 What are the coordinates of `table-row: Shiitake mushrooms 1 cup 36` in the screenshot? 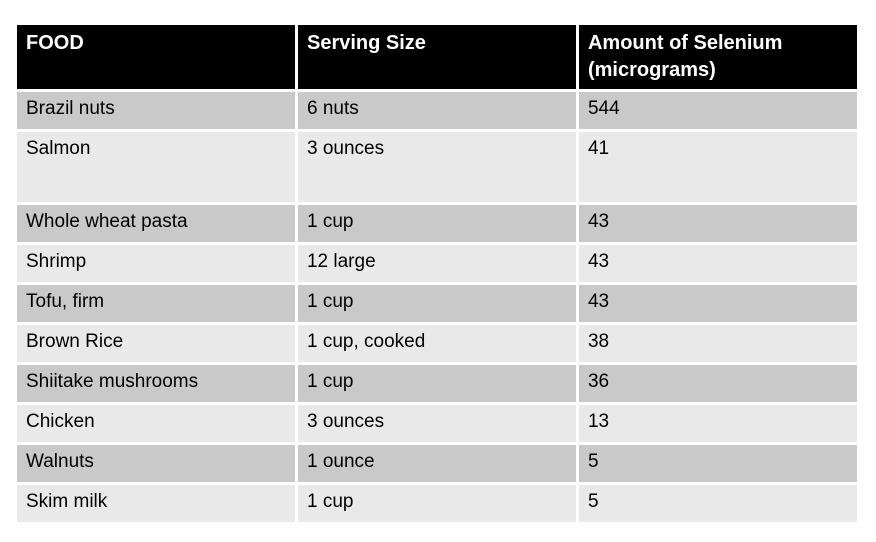 It's located at (437, 383).